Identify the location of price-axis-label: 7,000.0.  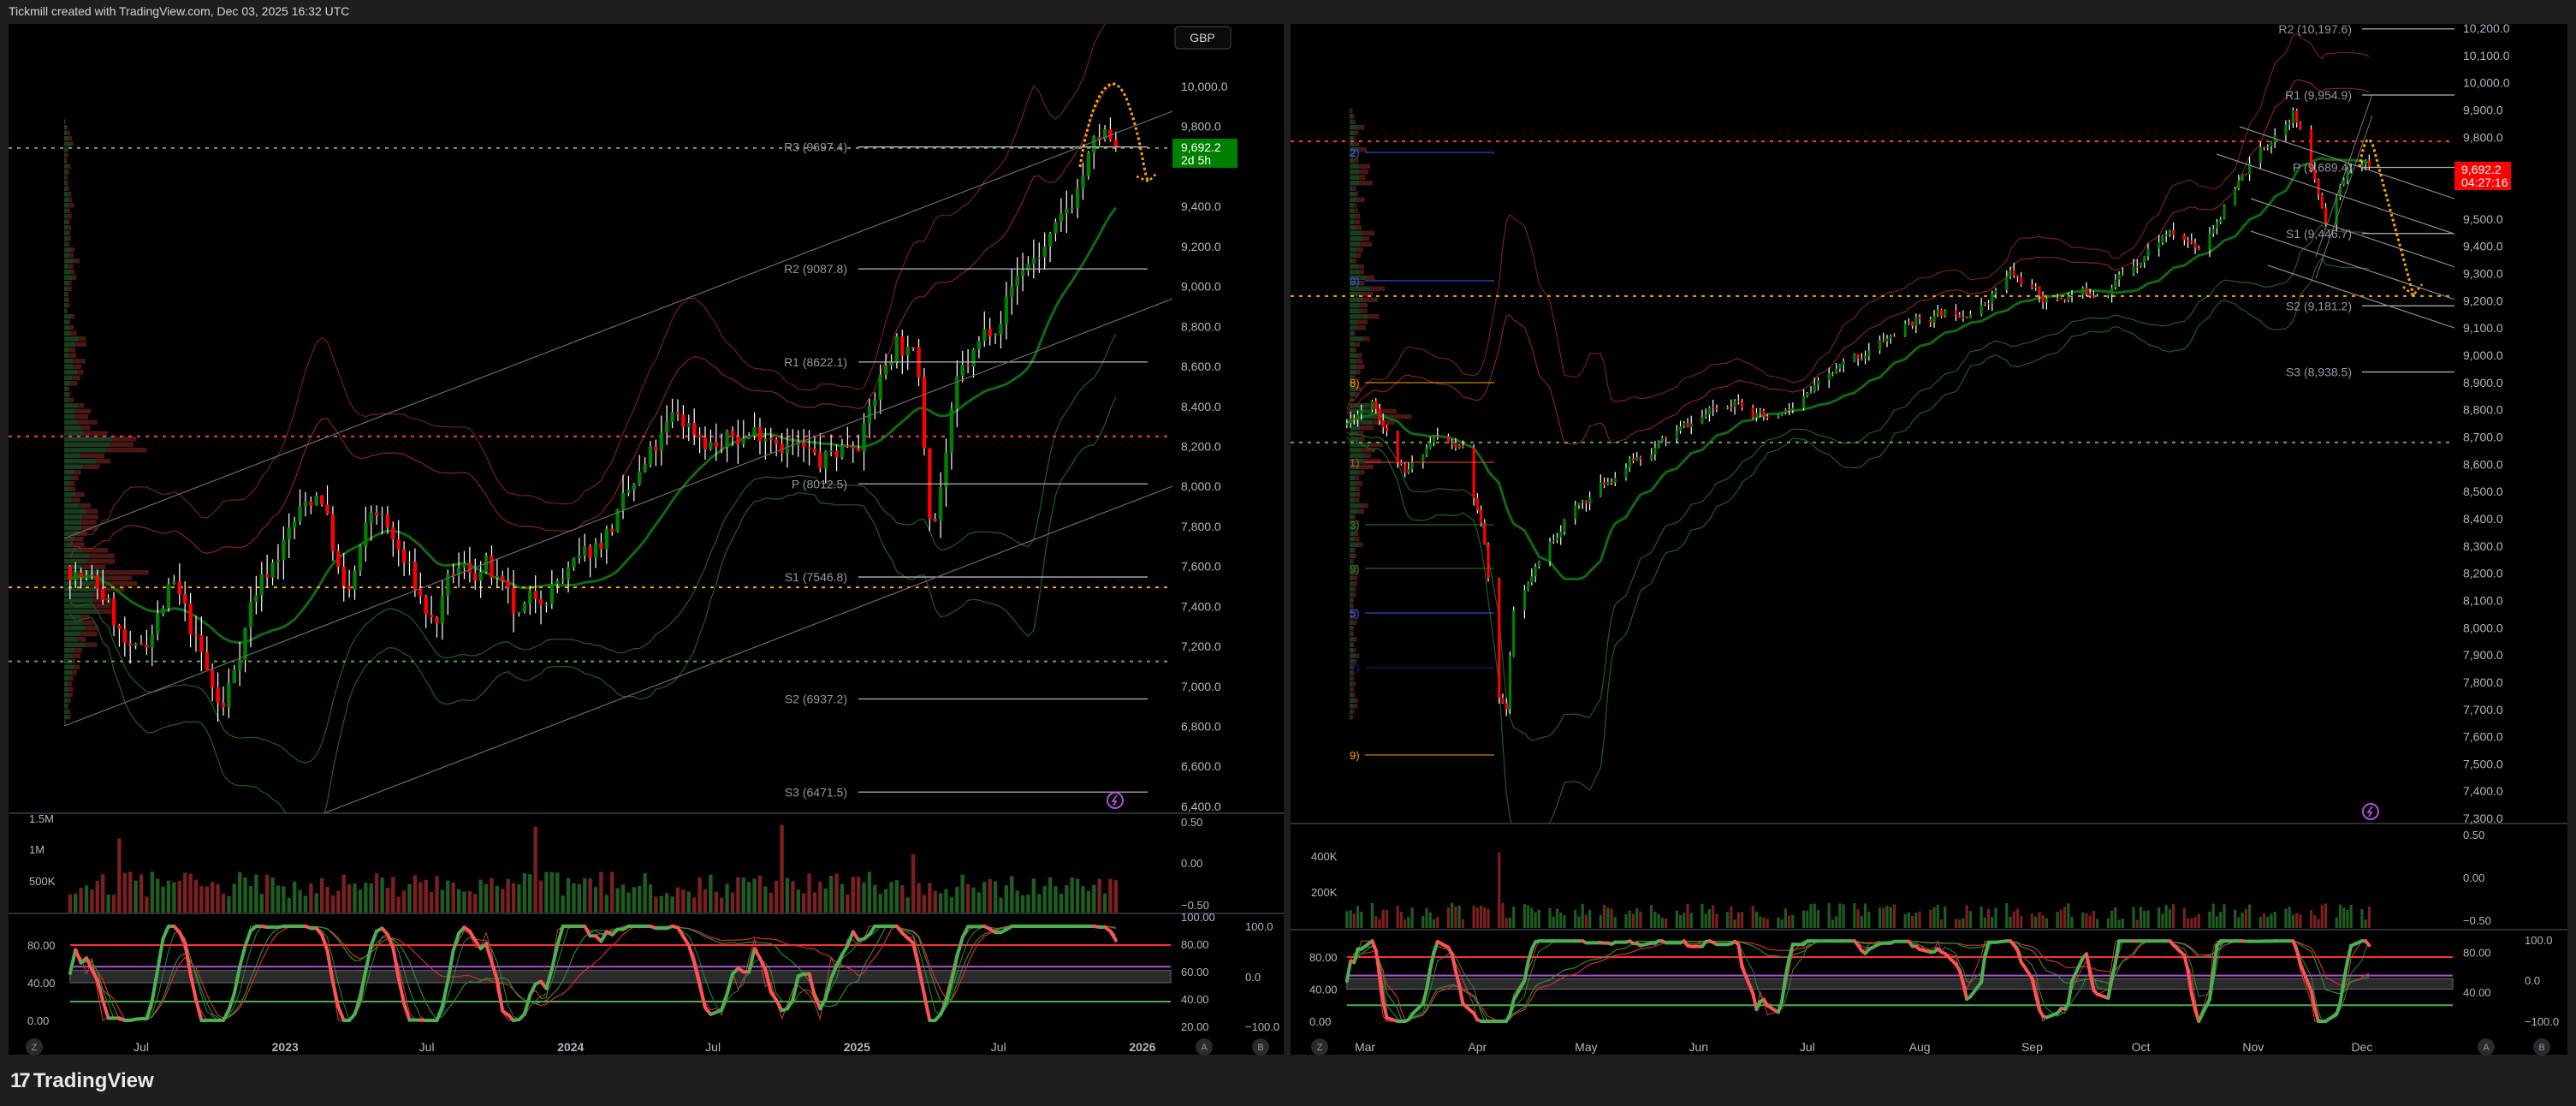
(1201, 687).